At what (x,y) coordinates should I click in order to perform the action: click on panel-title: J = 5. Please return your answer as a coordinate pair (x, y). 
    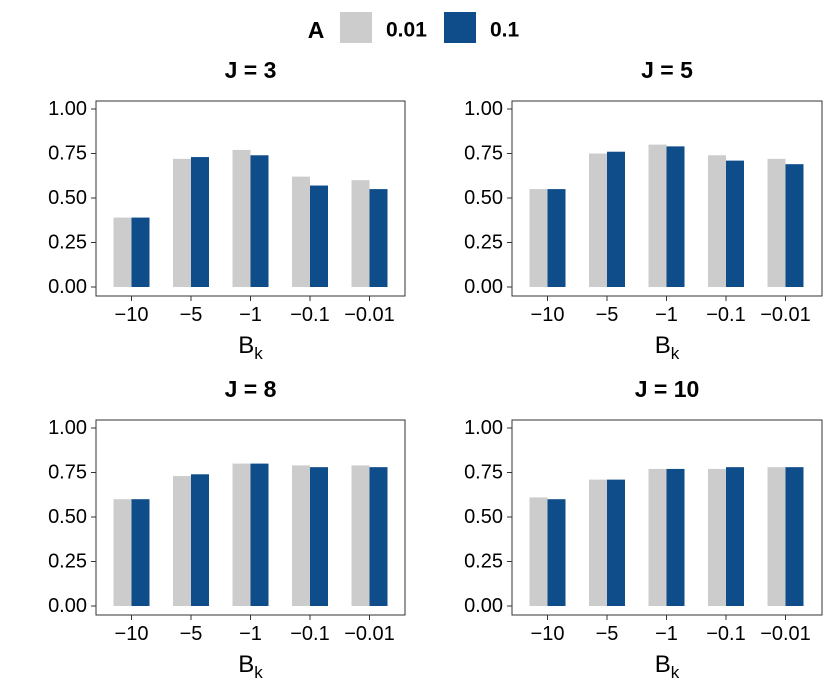
    Looking at the image, I should click on (667, 70).